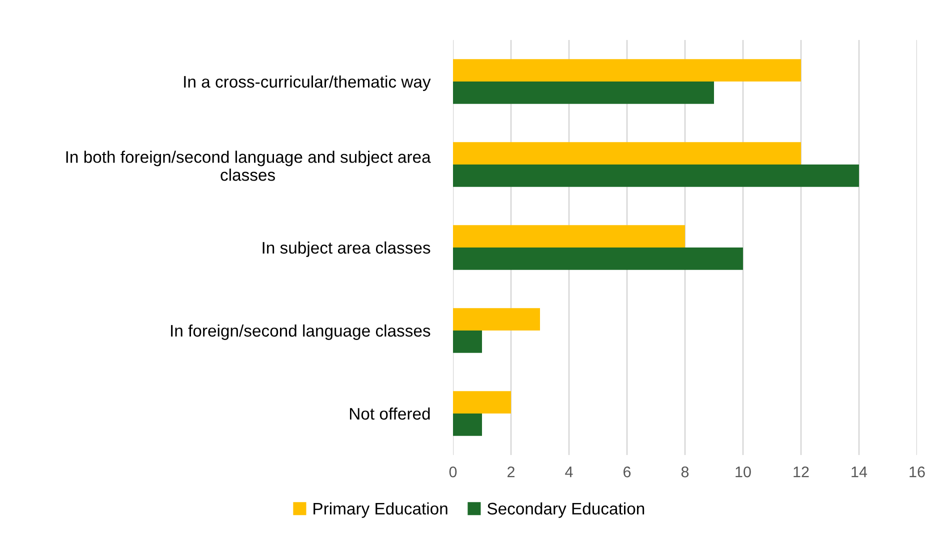 Image resolution: width=939 pixels, height=541 pixels. I want to click on y-tick-label: In both foreign/second language and subject area classes, so click(248, 165).